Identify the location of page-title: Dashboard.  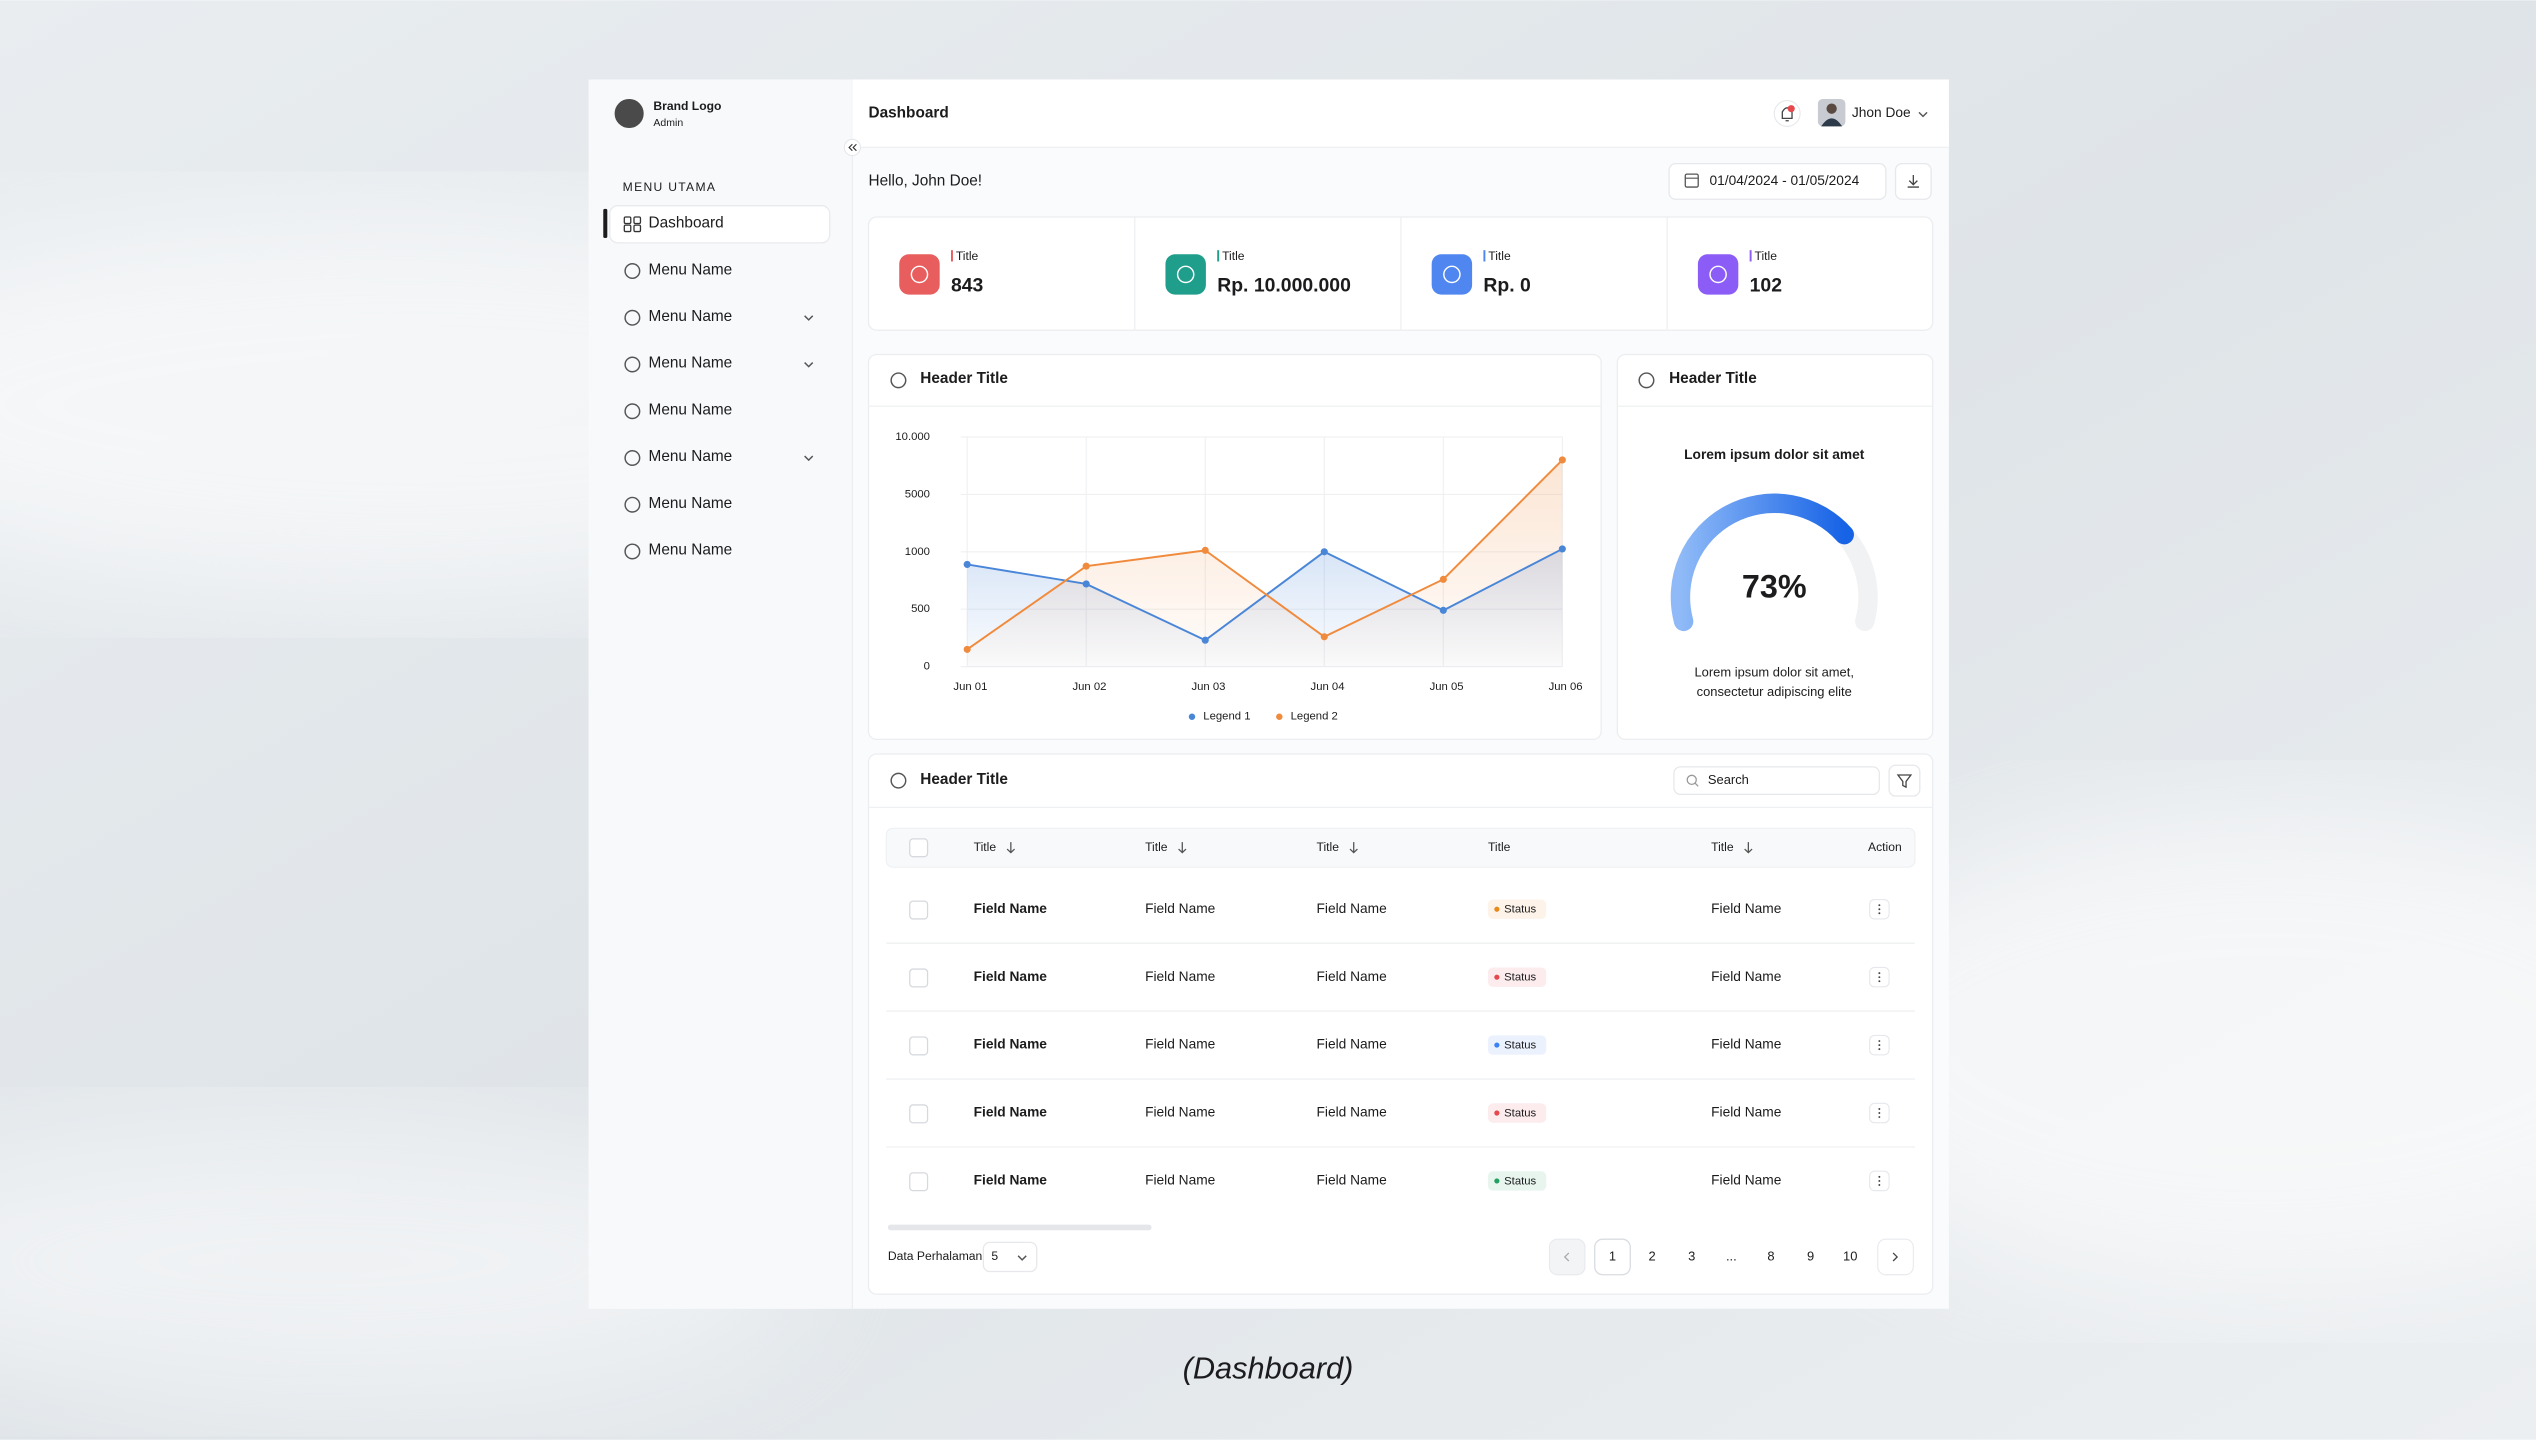
(909, 113).